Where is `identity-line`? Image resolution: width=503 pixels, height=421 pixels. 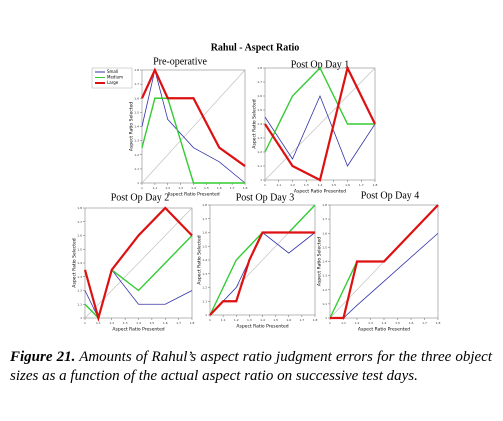
identity-line is located at coordinates (193, 126).